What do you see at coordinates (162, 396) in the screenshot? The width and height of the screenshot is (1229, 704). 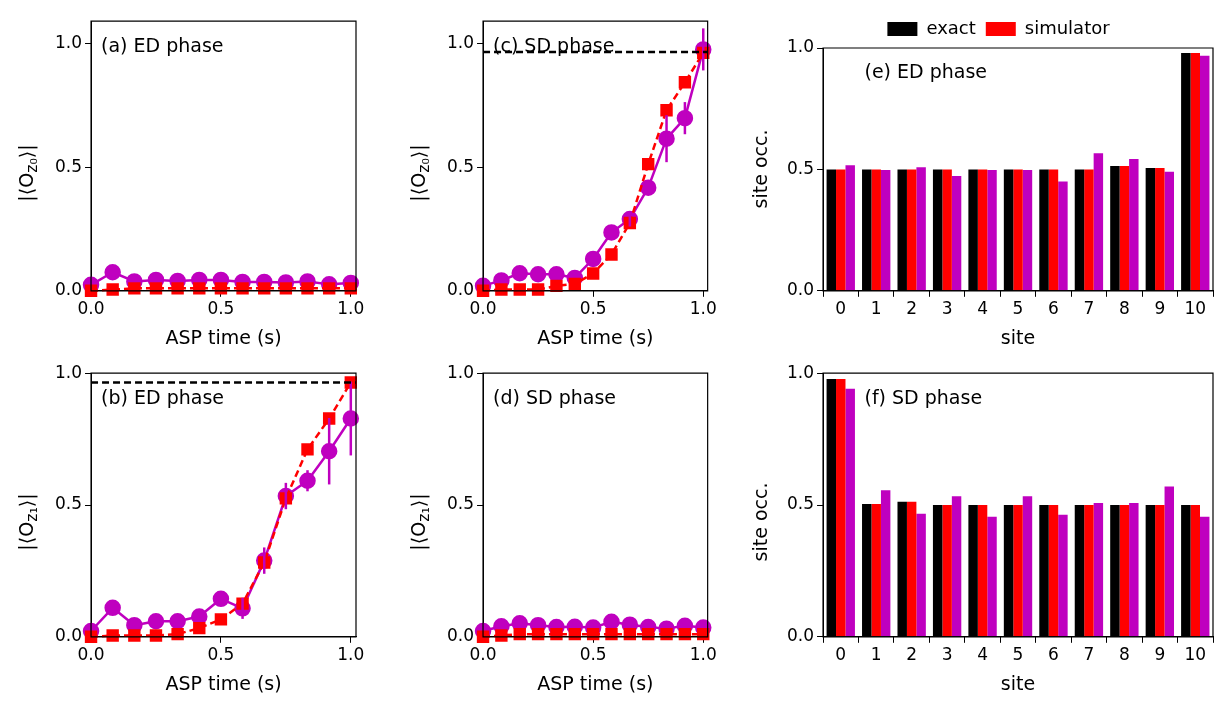 I see `annotation: (b) ED phase` at bounding box center [162, 396].